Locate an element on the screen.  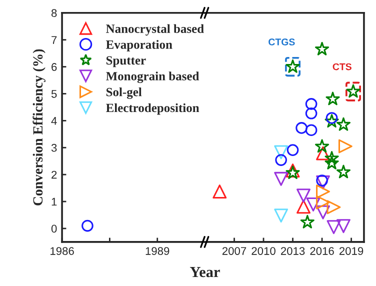
y-tick-label: 4 is located at coordinates (54, 121).